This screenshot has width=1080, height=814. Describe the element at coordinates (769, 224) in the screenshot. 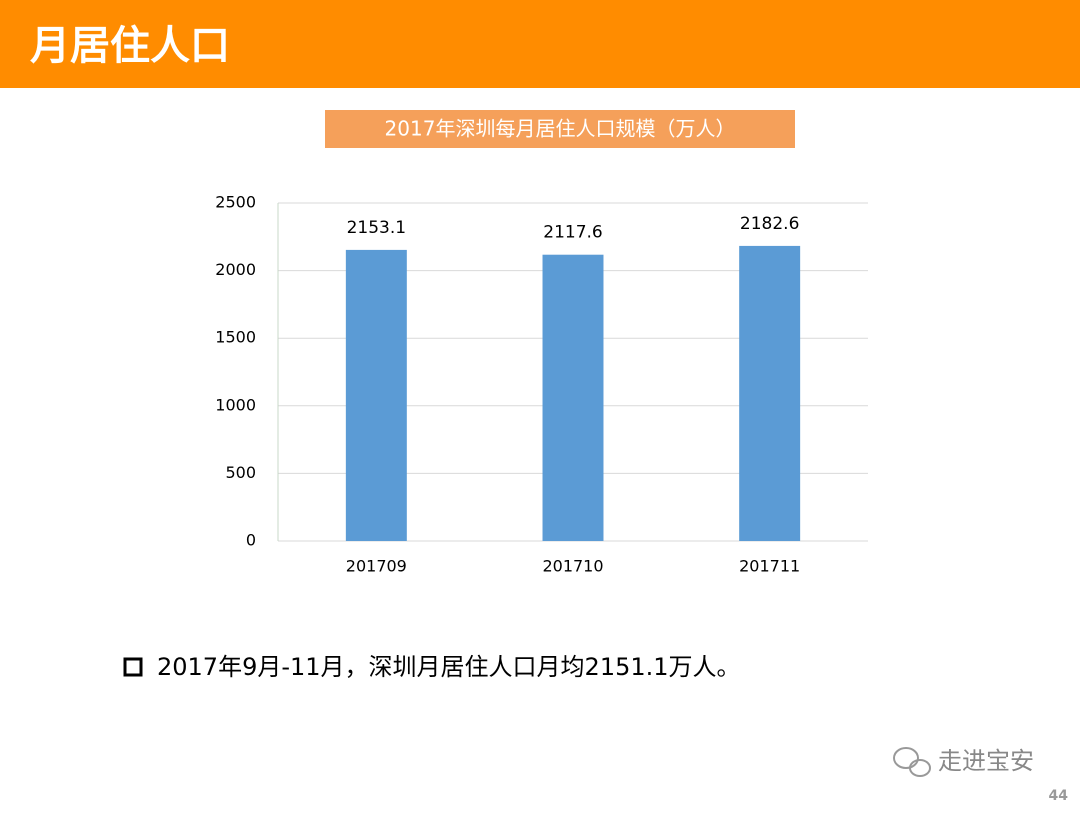

I see `data-label: 2182.6` at that location.